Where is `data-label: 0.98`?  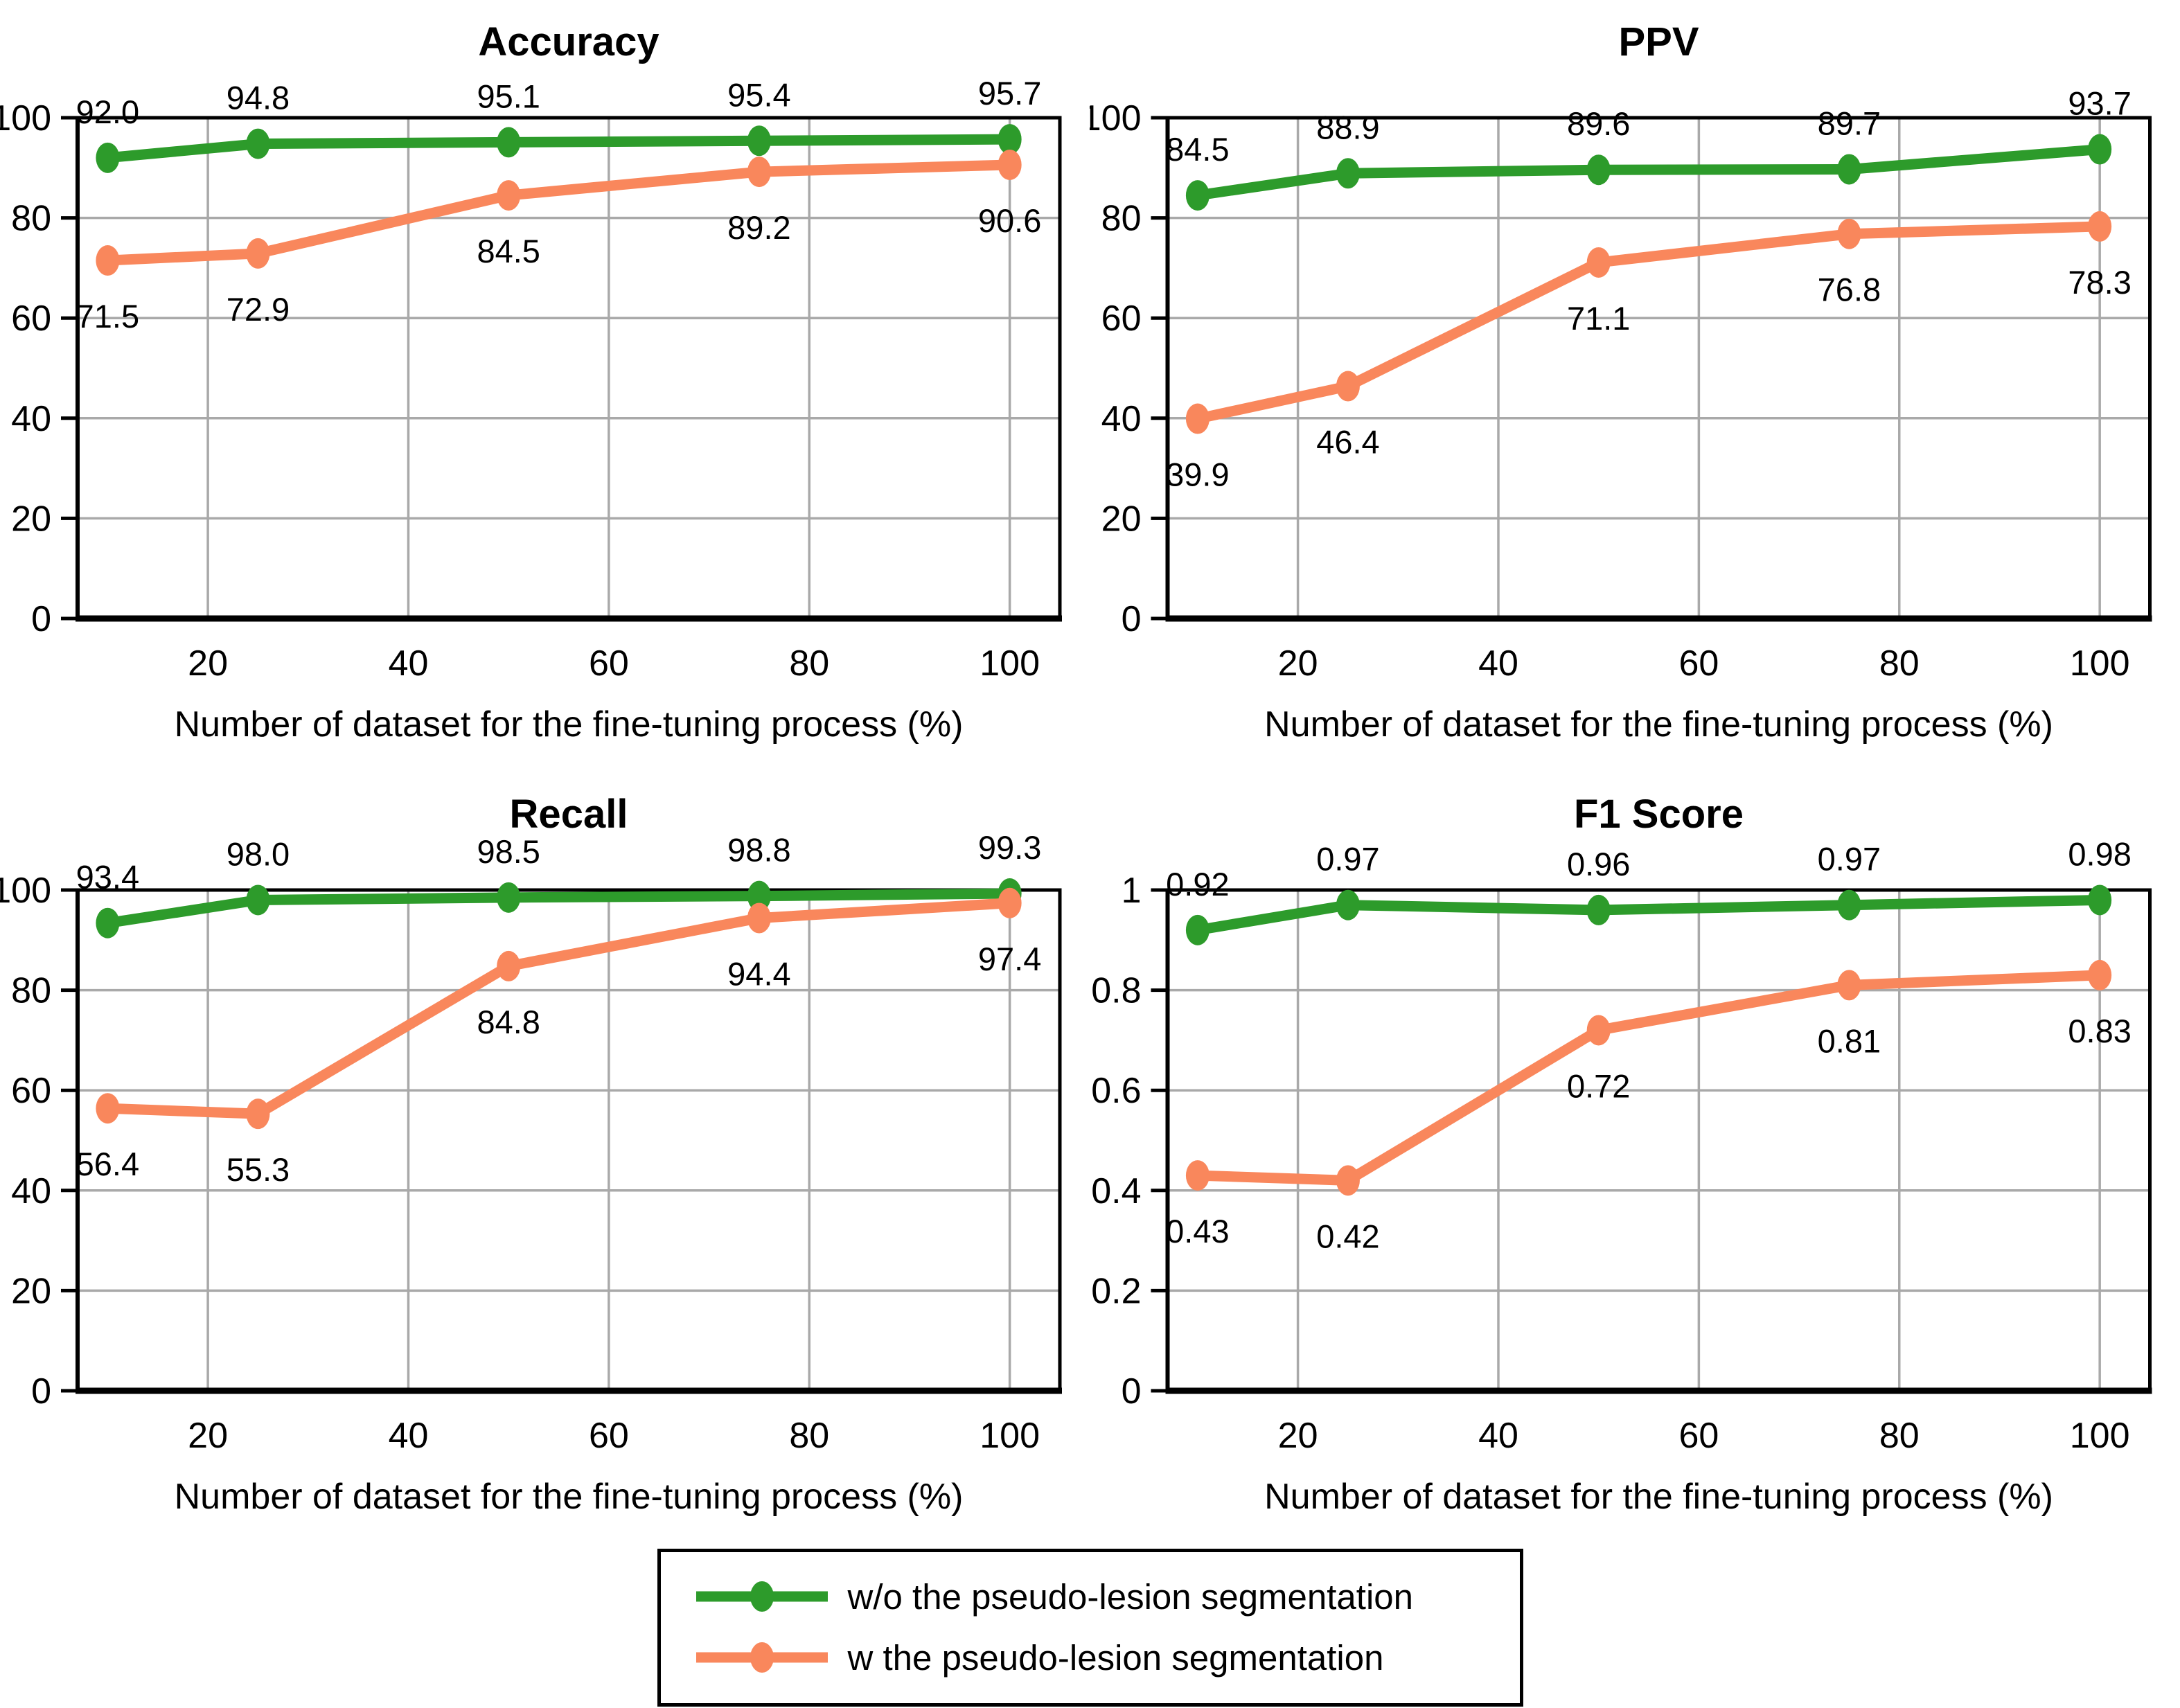
data-label: 0.98 is located at coordinates (2099, 853).